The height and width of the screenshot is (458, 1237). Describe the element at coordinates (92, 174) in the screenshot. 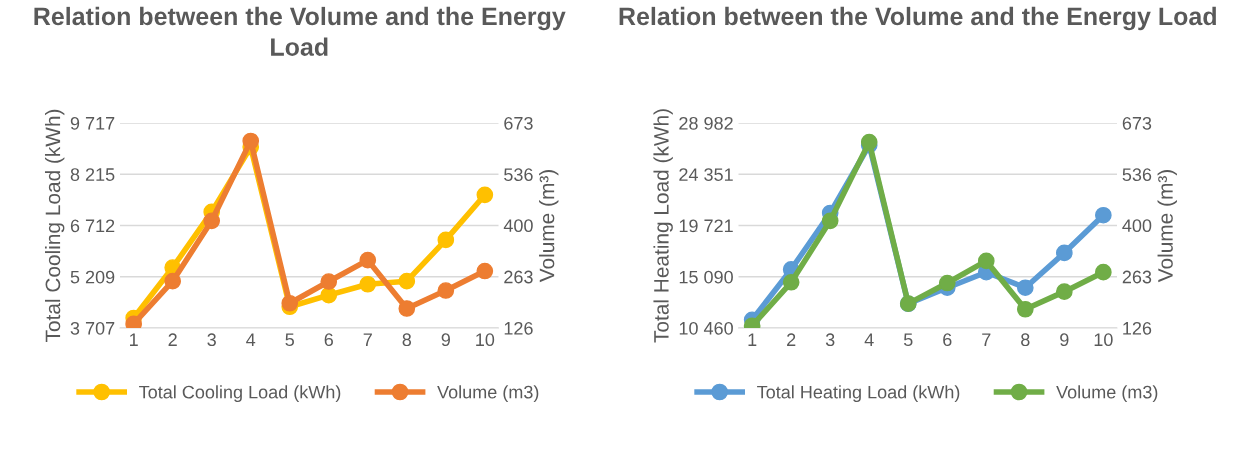

I see `y-tick-label: 8 215` at that location.